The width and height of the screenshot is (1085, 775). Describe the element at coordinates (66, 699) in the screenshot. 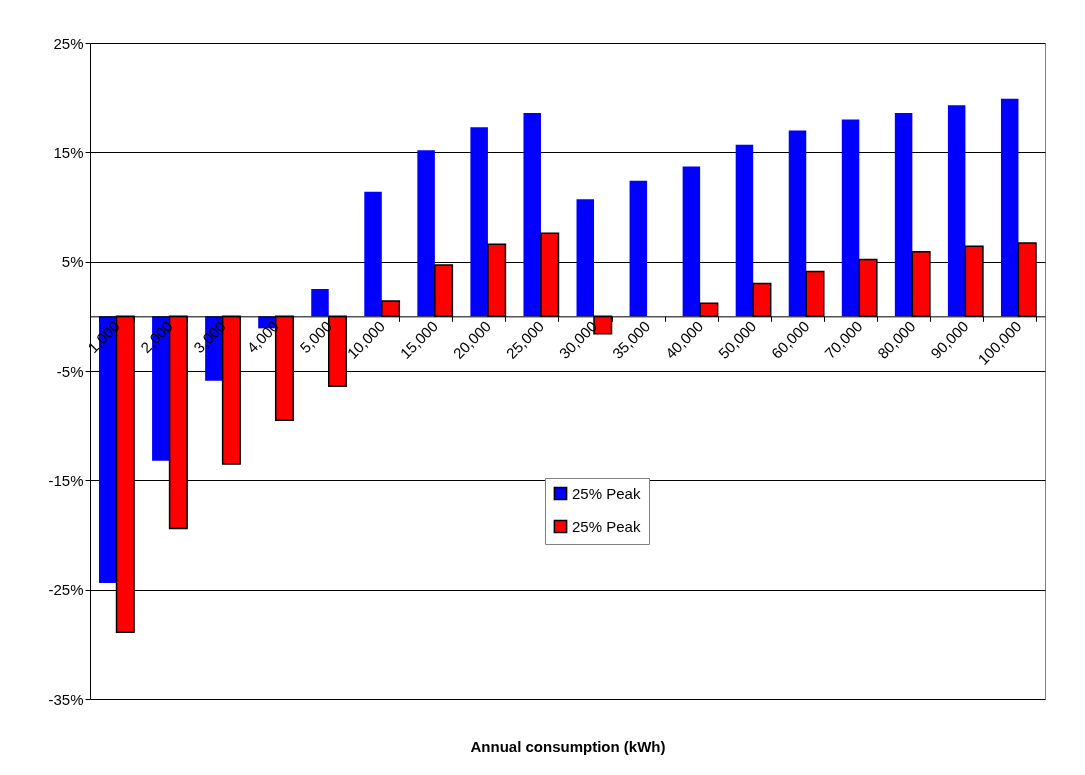

I see `y-tick-label: -35%` at that location.